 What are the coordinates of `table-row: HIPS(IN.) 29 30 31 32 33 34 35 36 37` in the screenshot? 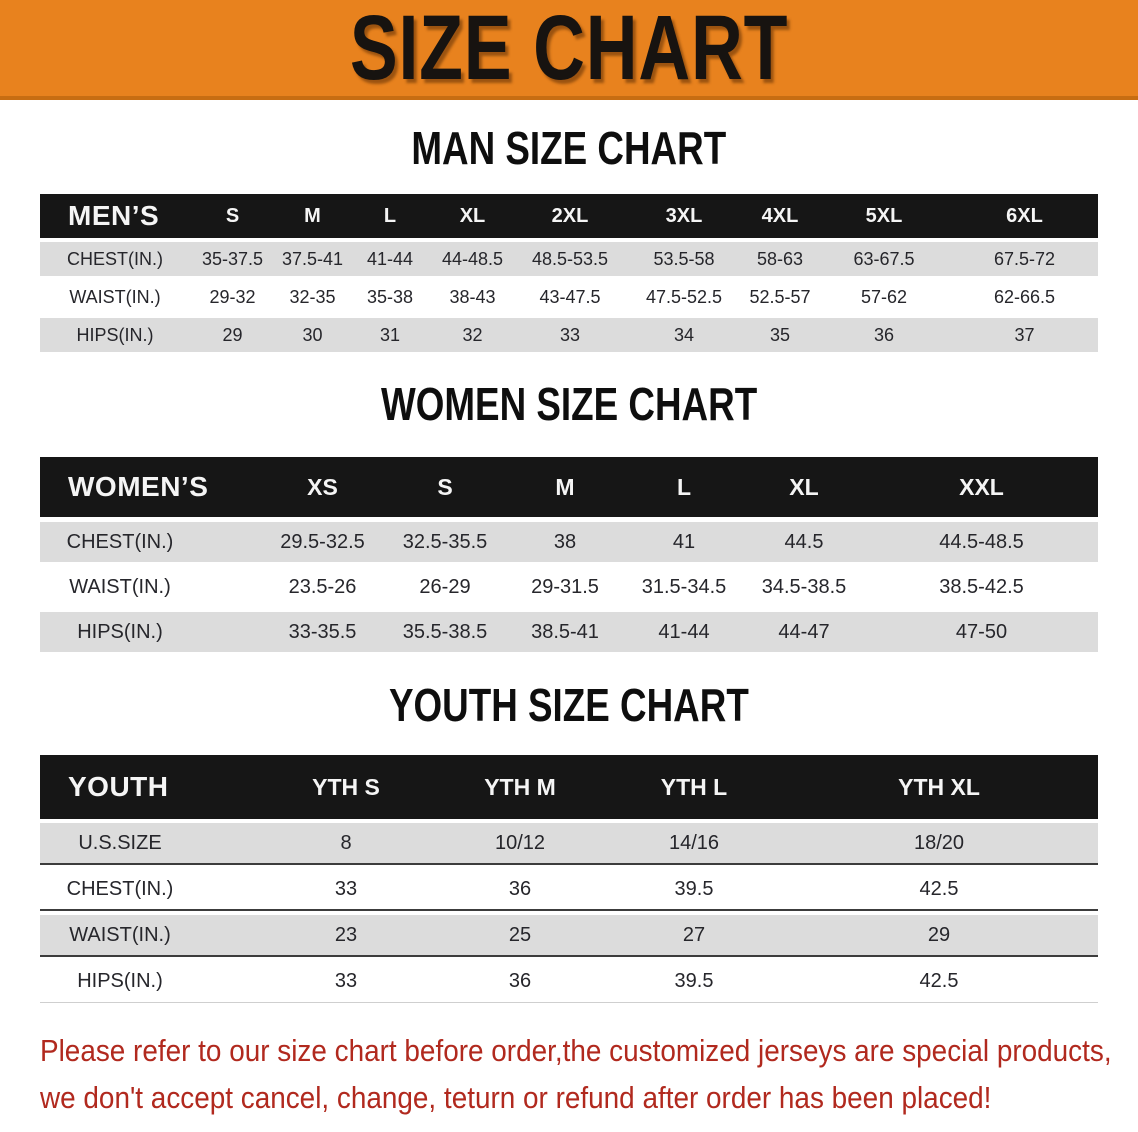 It's located at (569, 335).